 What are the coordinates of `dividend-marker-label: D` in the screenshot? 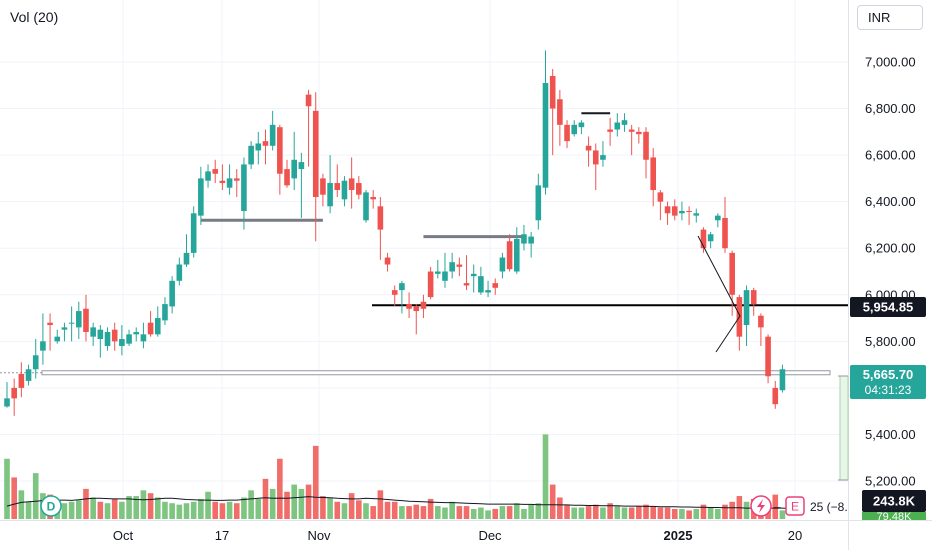 It's located at (51, 507).